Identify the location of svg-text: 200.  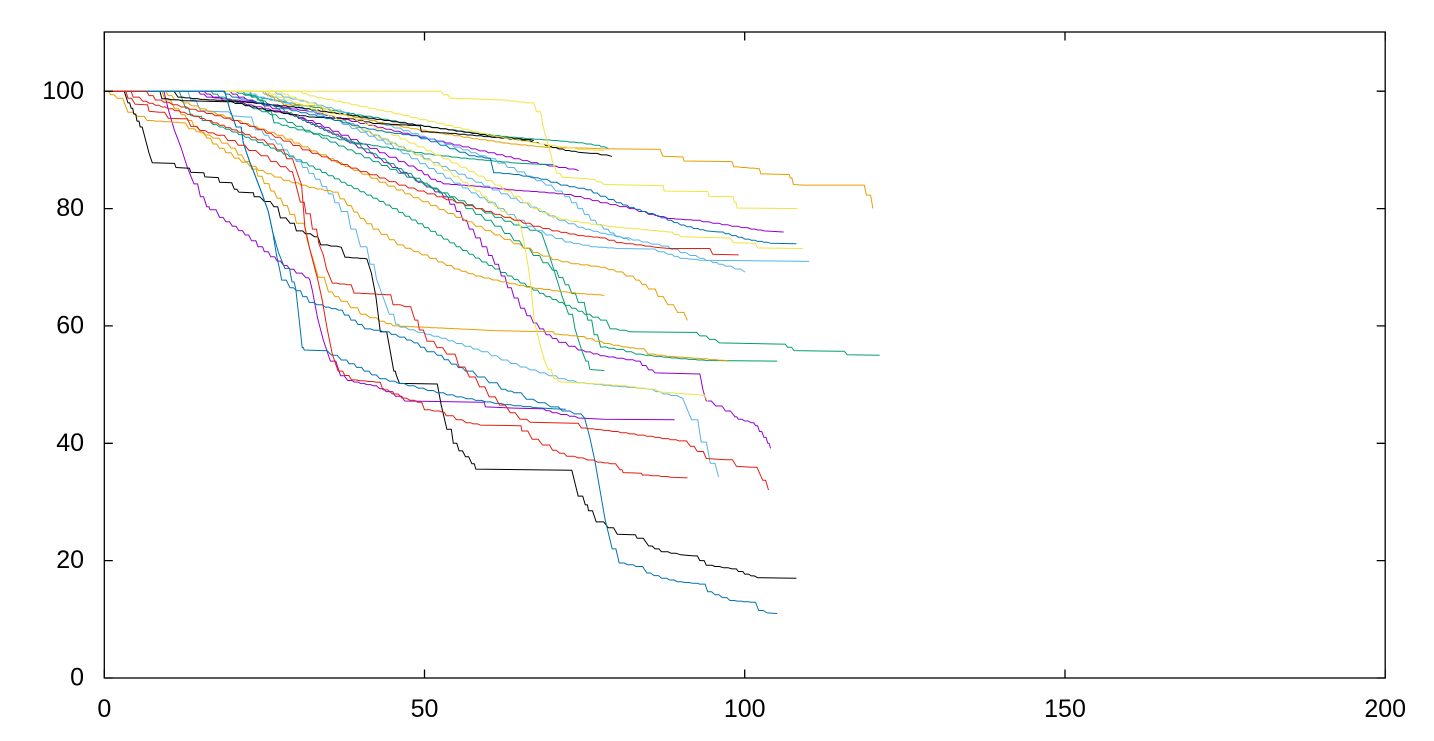
(1385, 709).